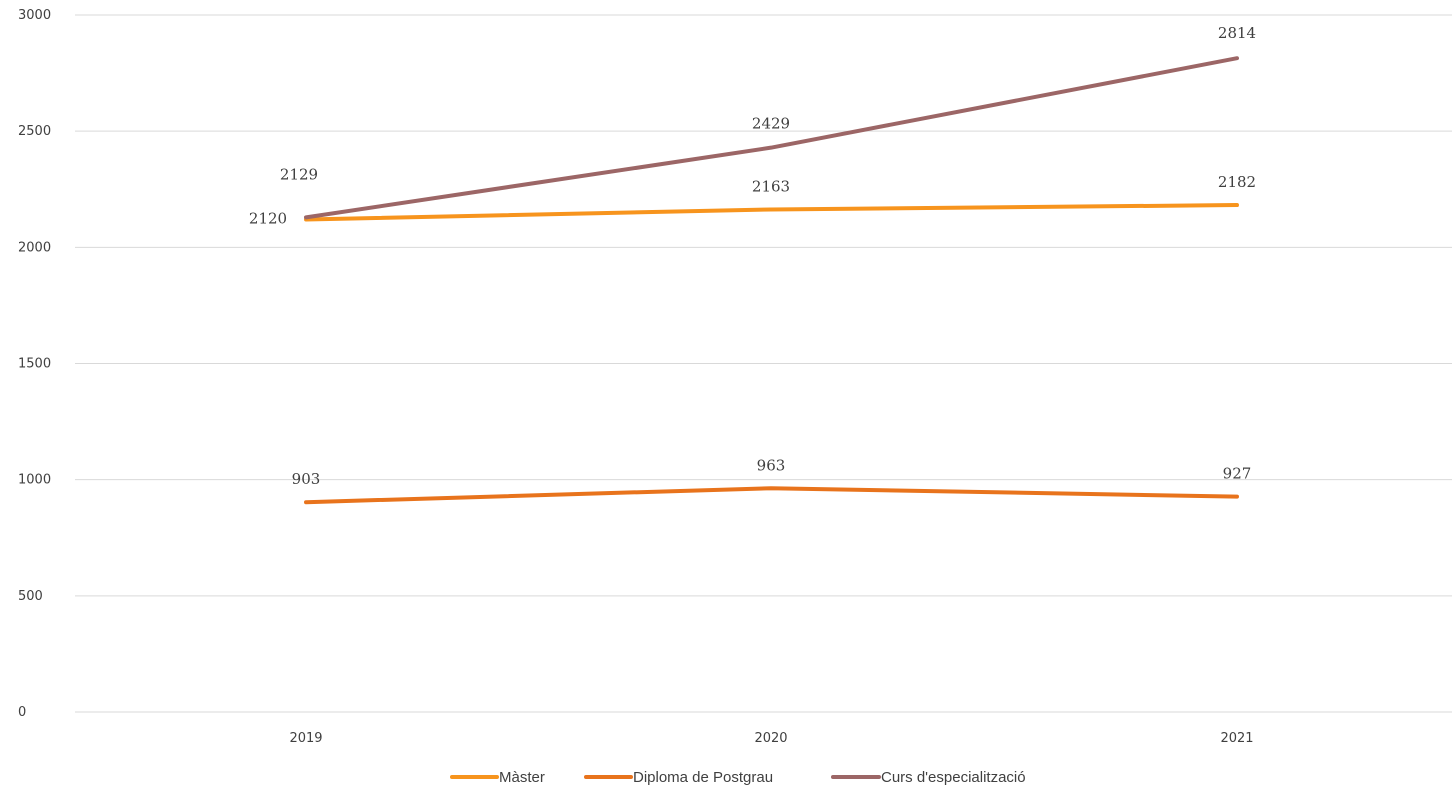 The image size is (1452, 792). I want to click on series-line-diploma, so click(771, 495).